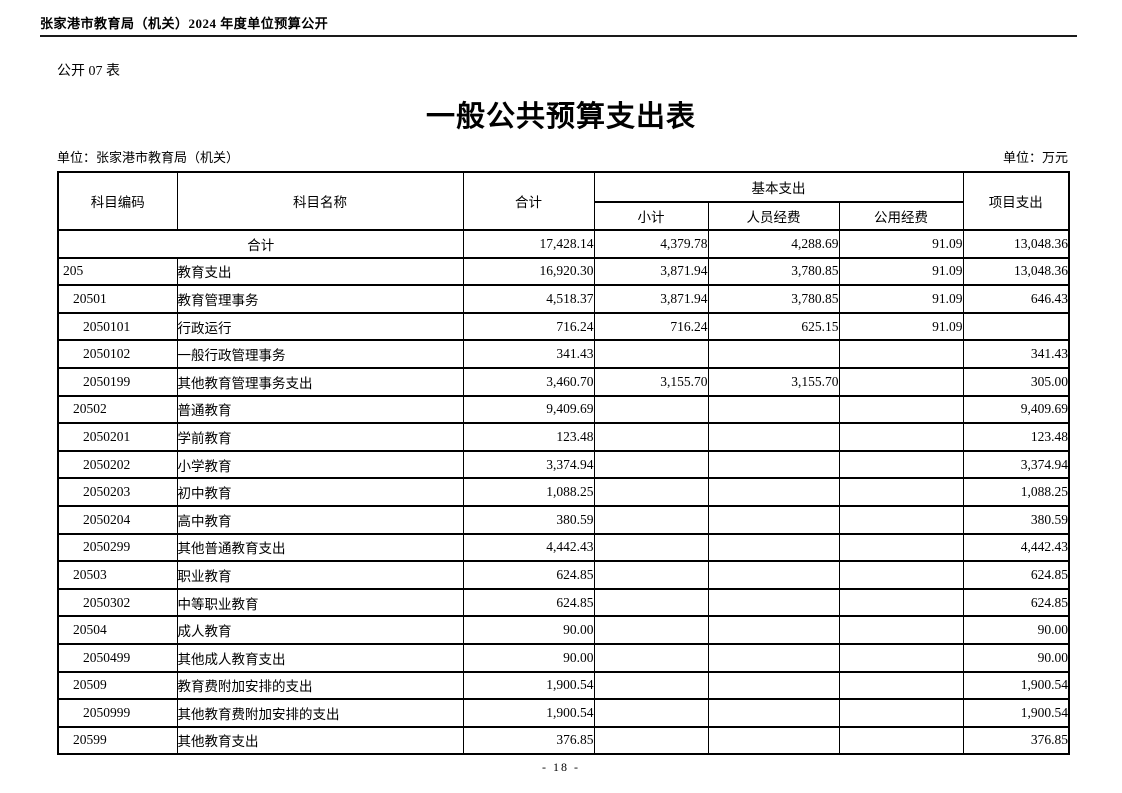 This screenshot has height=793, width=1122. I want to click on cell-code: 2050199, so click(117, 381).